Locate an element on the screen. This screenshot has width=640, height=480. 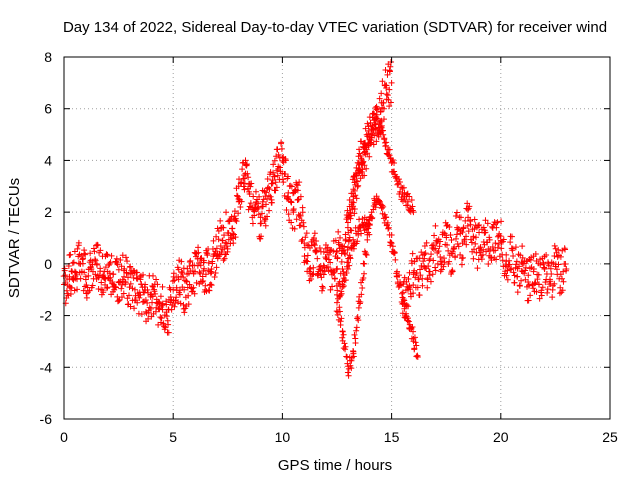
x-tick-label: 10 is located at coordinates (283, 437).